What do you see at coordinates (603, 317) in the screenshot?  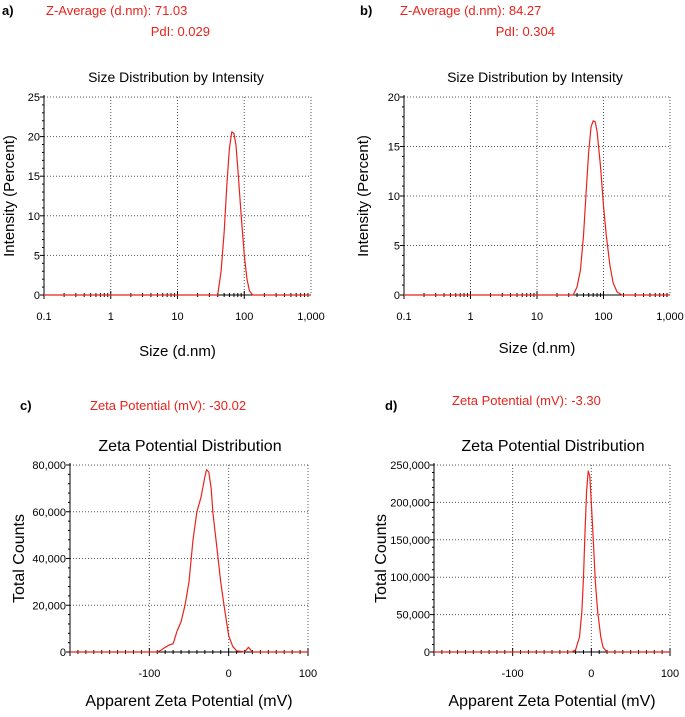 I see `chart-b-x-tick-label: 100` at bounding box center [603, 317].